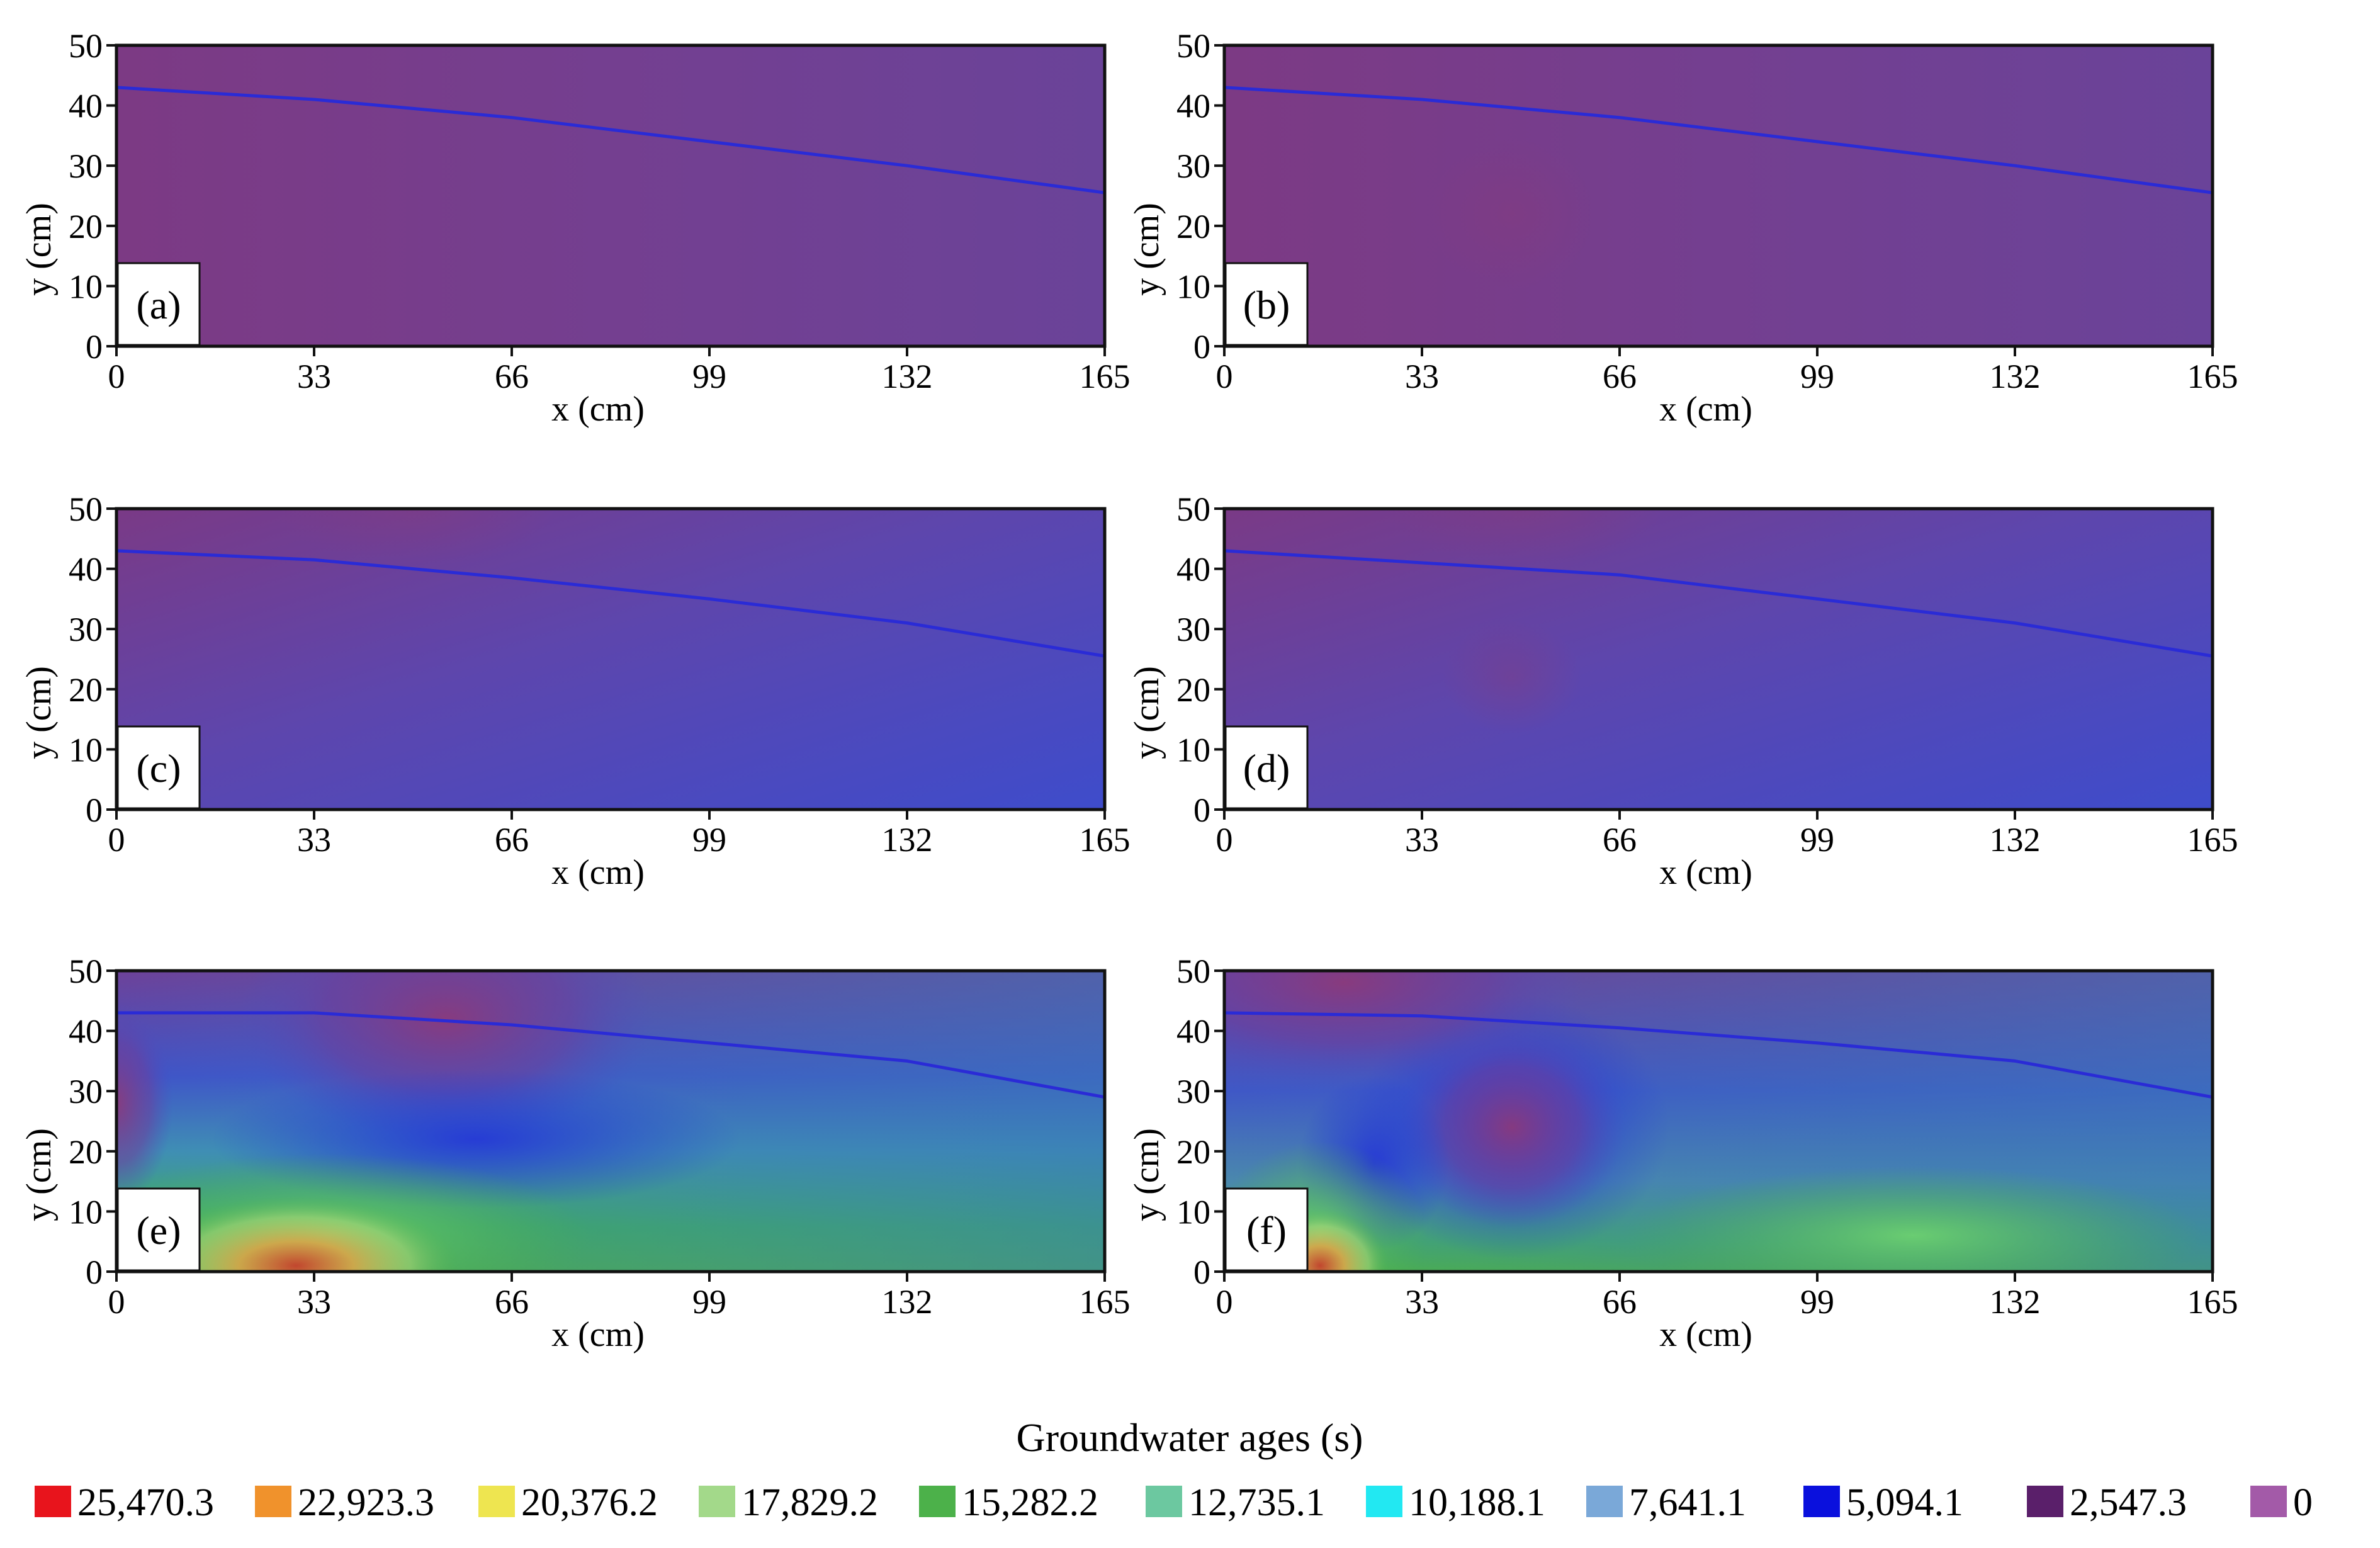 Image resolution: width=2380 pixels, height=1548 pixels. Describe the element at coordinates (1477, 1502) in the screenshot. I see `legend-label: 10,188.1` at that location.